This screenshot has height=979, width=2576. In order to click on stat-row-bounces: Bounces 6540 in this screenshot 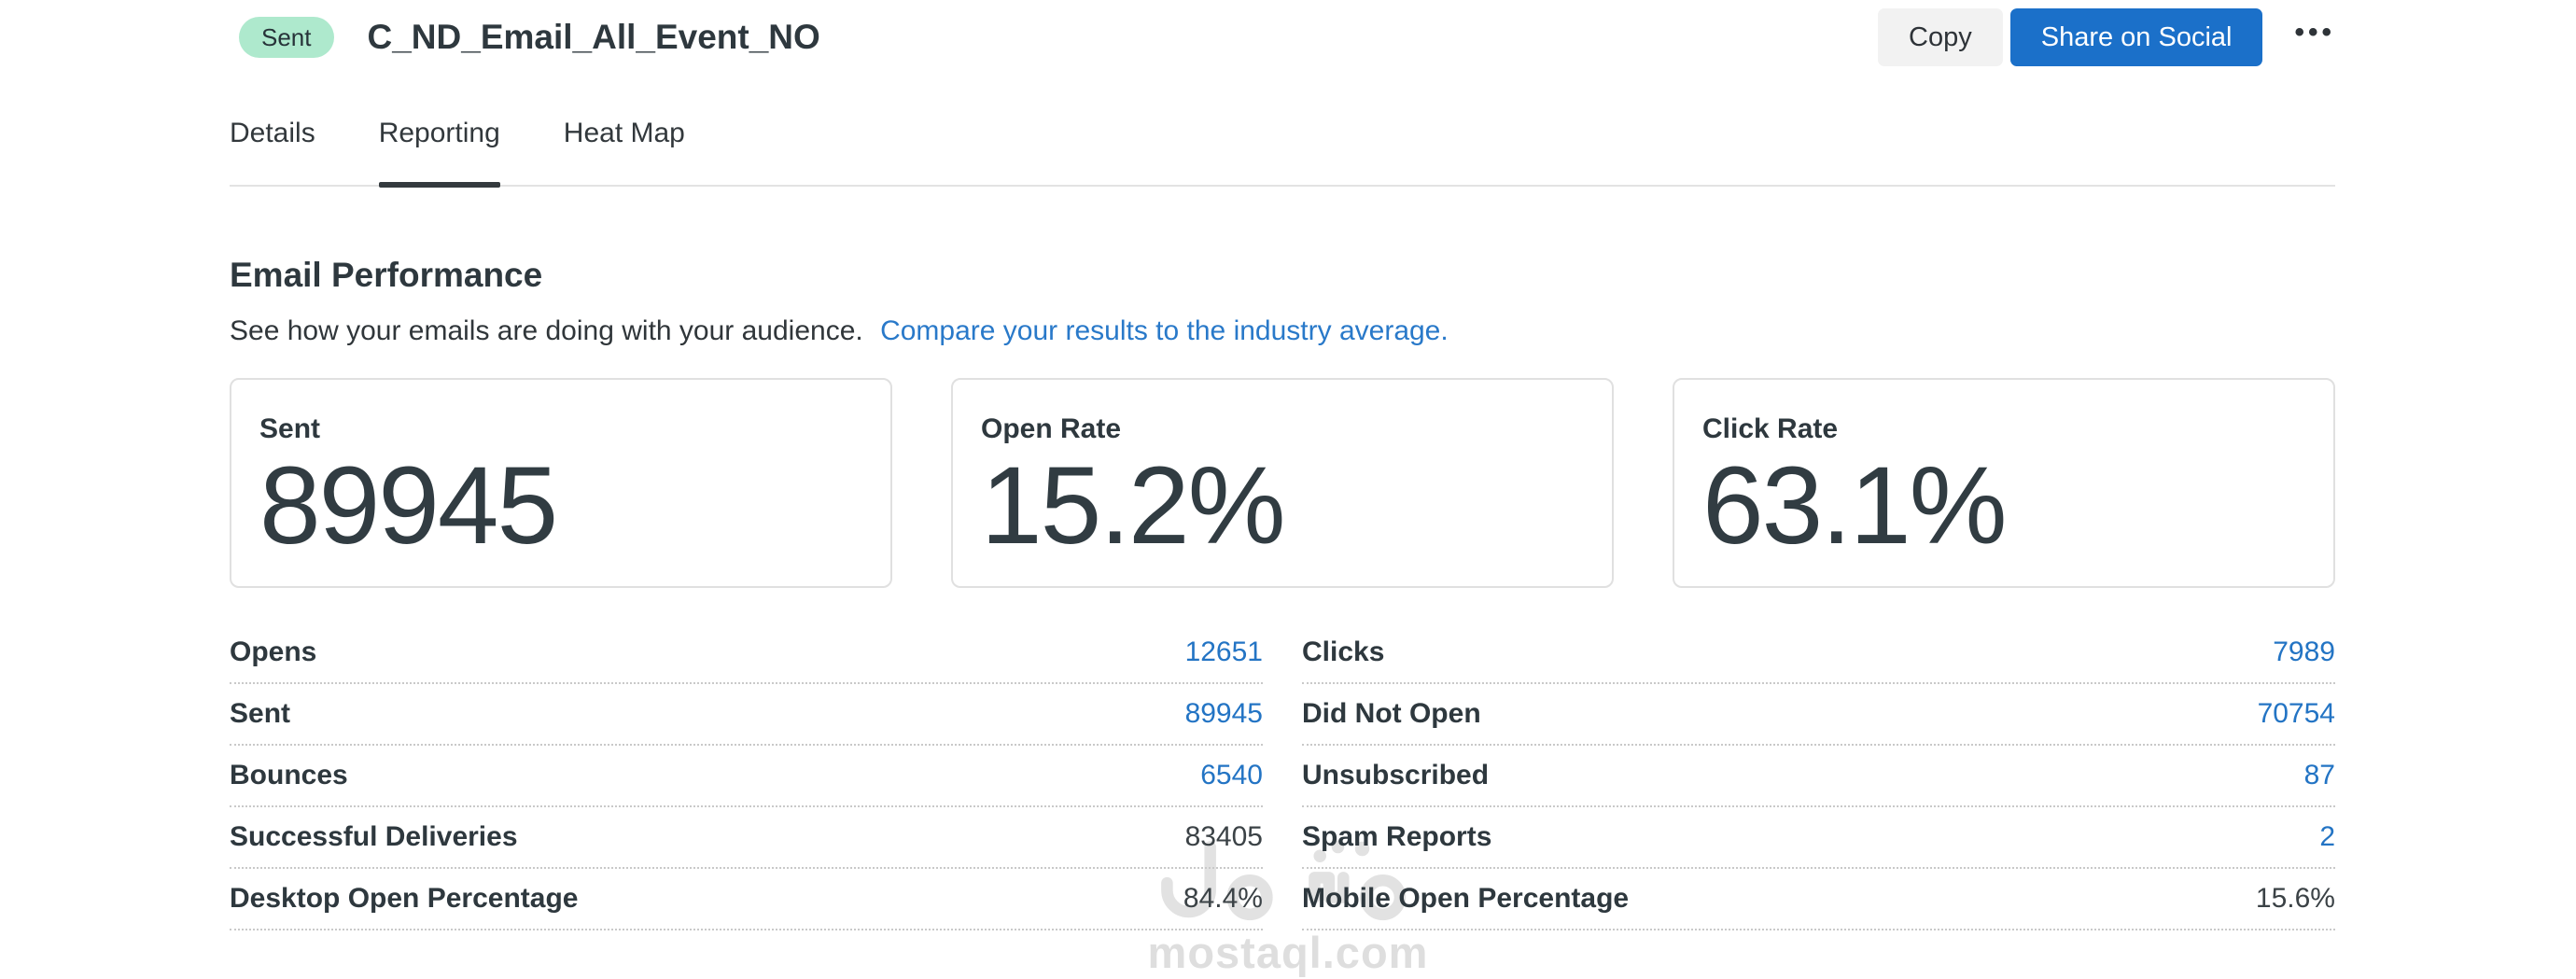, I will do `click(746, 776)`.